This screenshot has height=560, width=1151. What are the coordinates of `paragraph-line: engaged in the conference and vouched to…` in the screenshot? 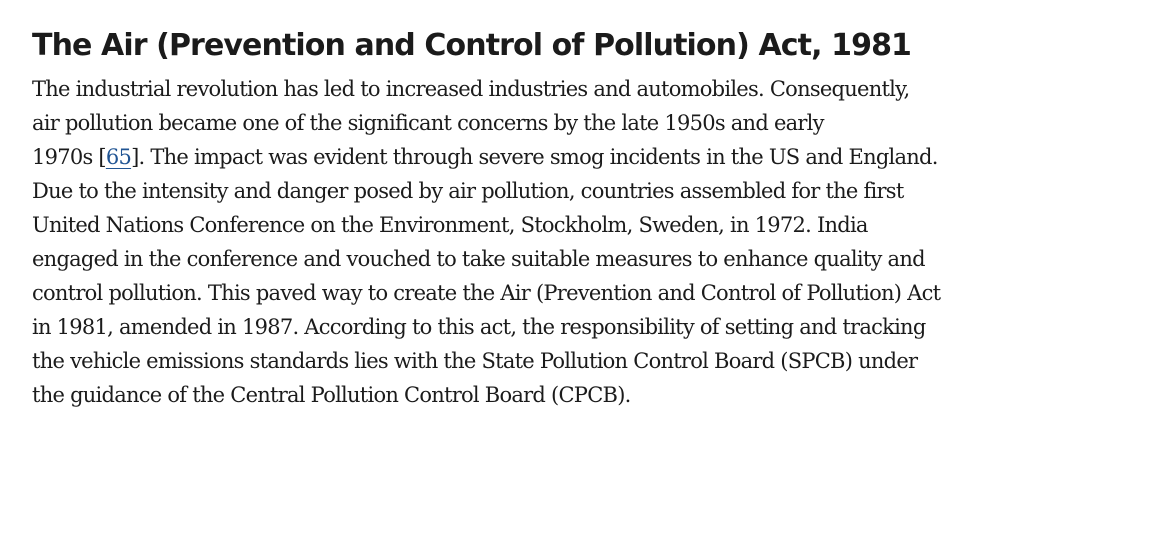 It's located at (479, 259).